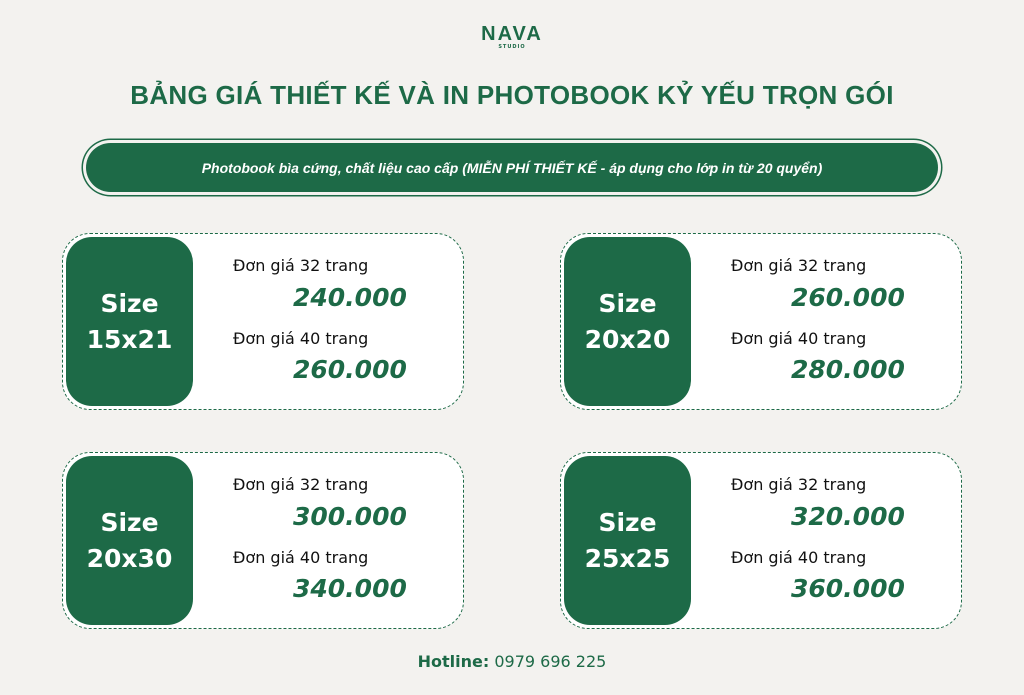 This screenshot has width=1024, height=695. Describe the element at coordinates (848, 369) in the screenshot. I see `price-40-pages: 280.000` at that location.